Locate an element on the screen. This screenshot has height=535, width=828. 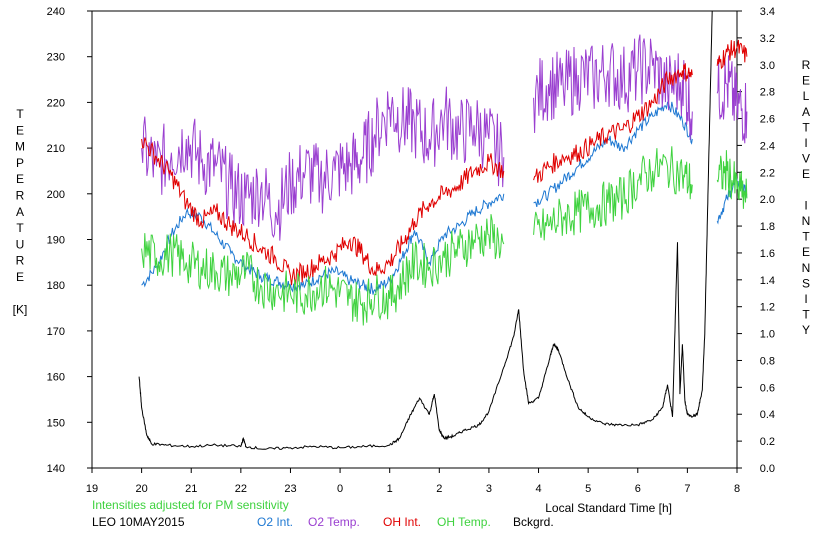
legend-entry: OH Int. is located at coordinates (402, 522).